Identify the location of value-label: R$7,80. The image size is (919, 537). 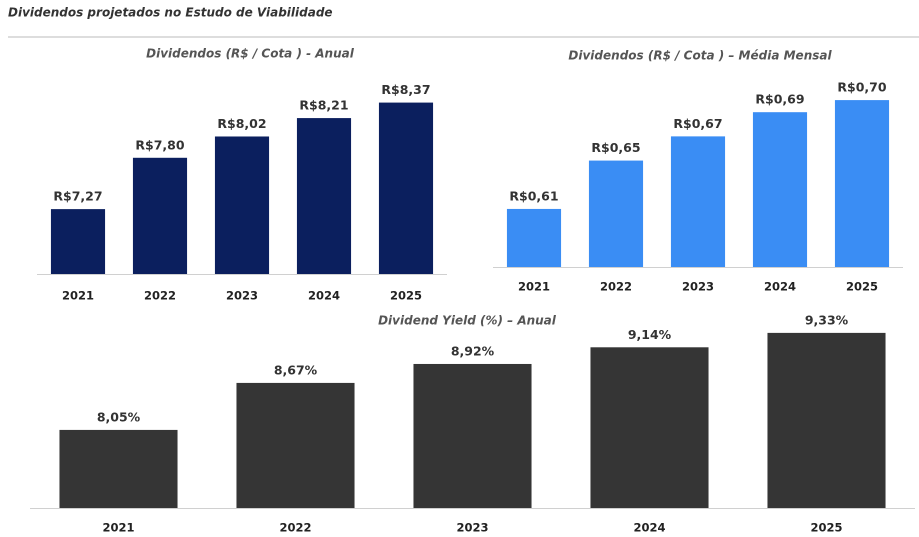
(159, 144).